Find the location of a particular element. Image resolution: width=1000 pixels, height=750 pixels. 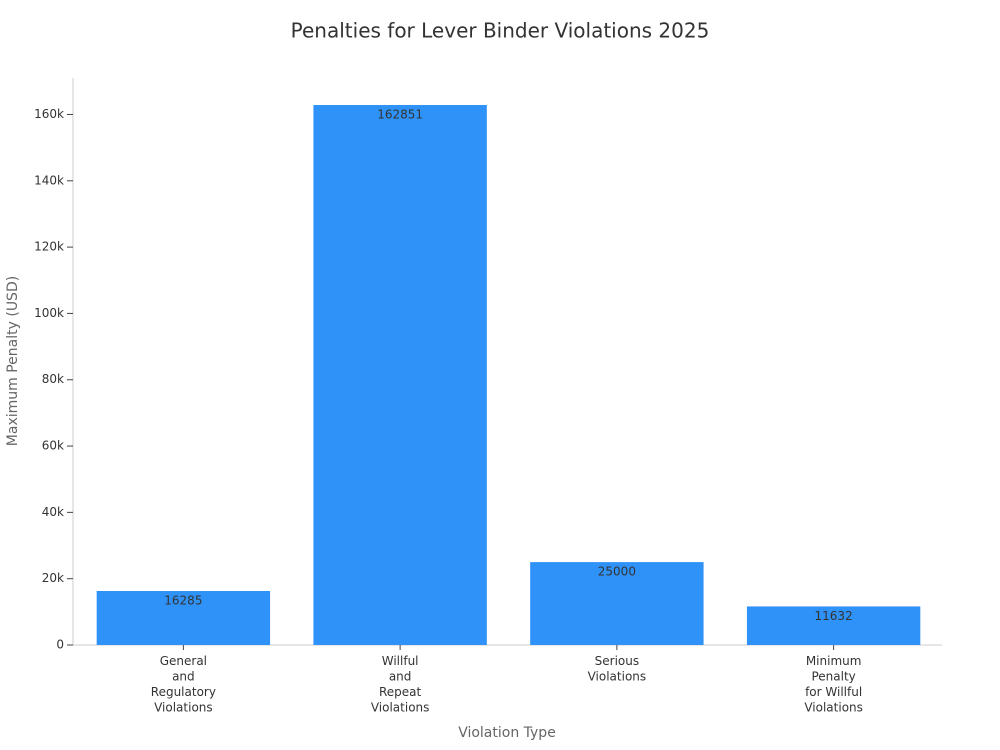

x-tick-label: Serious Violations is located at coordinates (617, 669).